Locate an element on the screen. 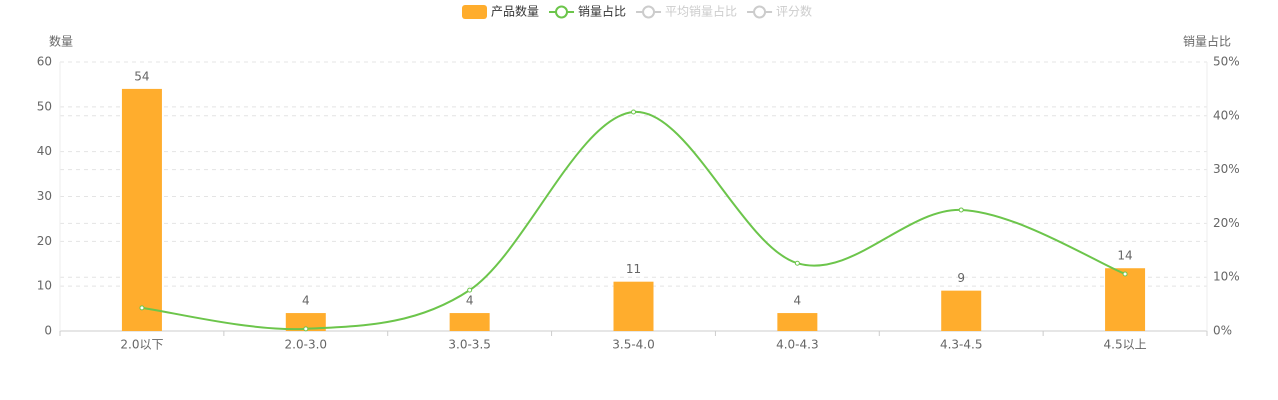  x-tick-label: 4.3-4.5 is located at coordinates (961, 345).